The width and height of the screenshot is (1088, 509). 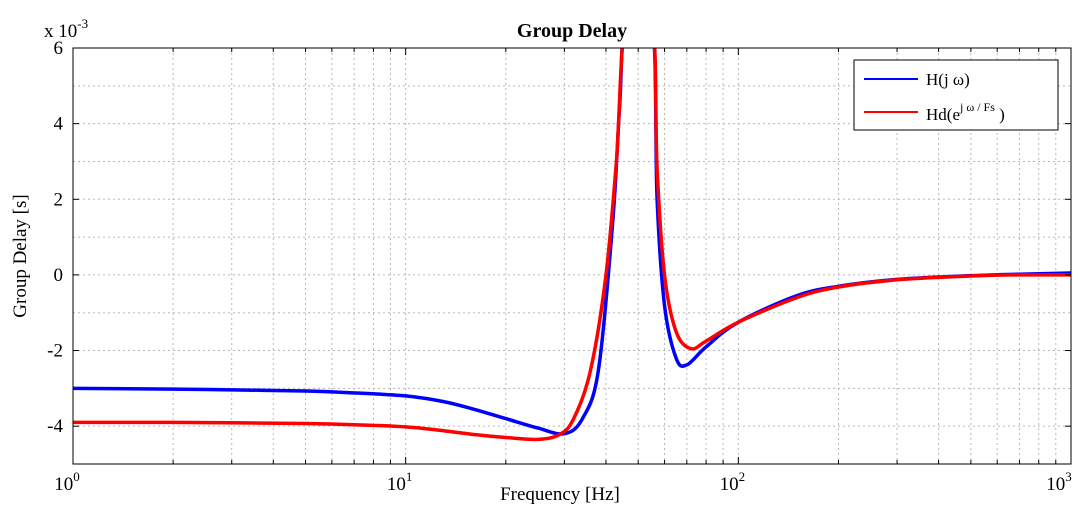 I want to click on legend-box, so click(x=956, y=95).